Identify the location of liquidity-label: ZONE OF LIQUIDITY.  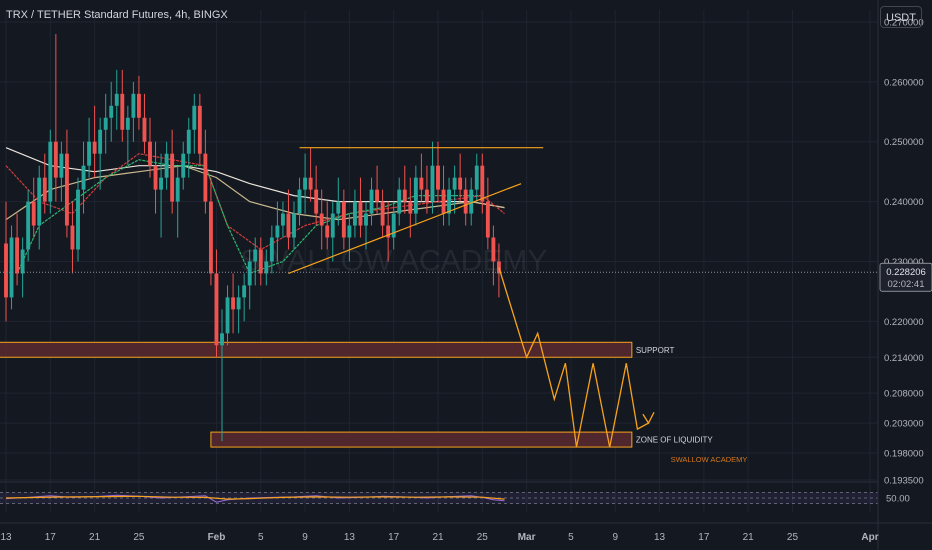
(675, 440).